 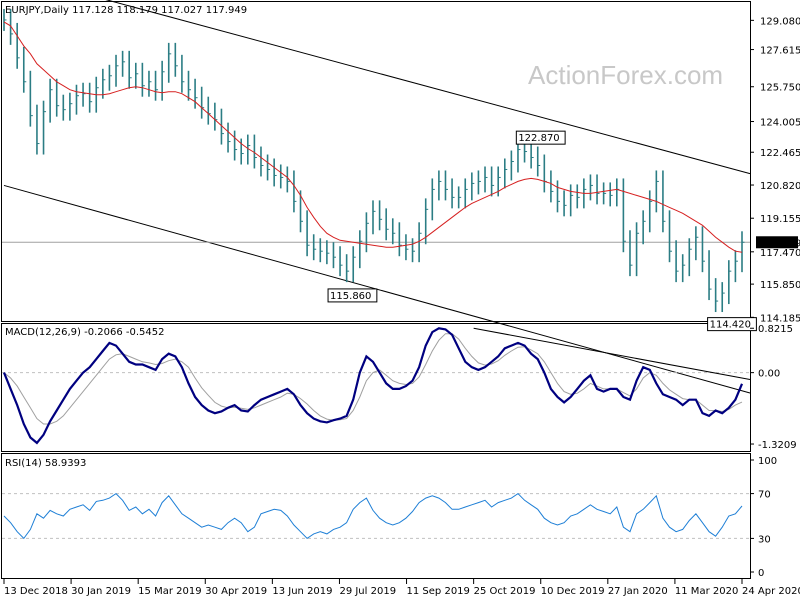 What do you see at coordinates (36, 591) in the screenshot?
I see `x-tick-label: 13 Dec 2018` at bounding box center [36, 591].